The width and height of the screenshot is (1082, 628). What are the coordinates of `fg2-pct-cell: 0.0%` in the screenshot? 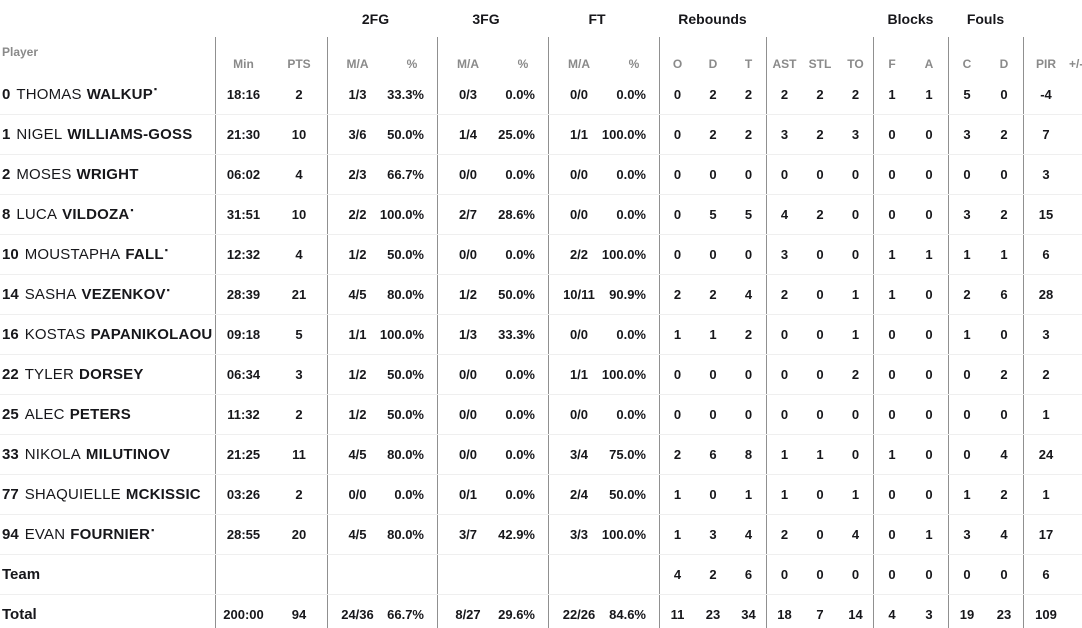 It's located at (409, 494).